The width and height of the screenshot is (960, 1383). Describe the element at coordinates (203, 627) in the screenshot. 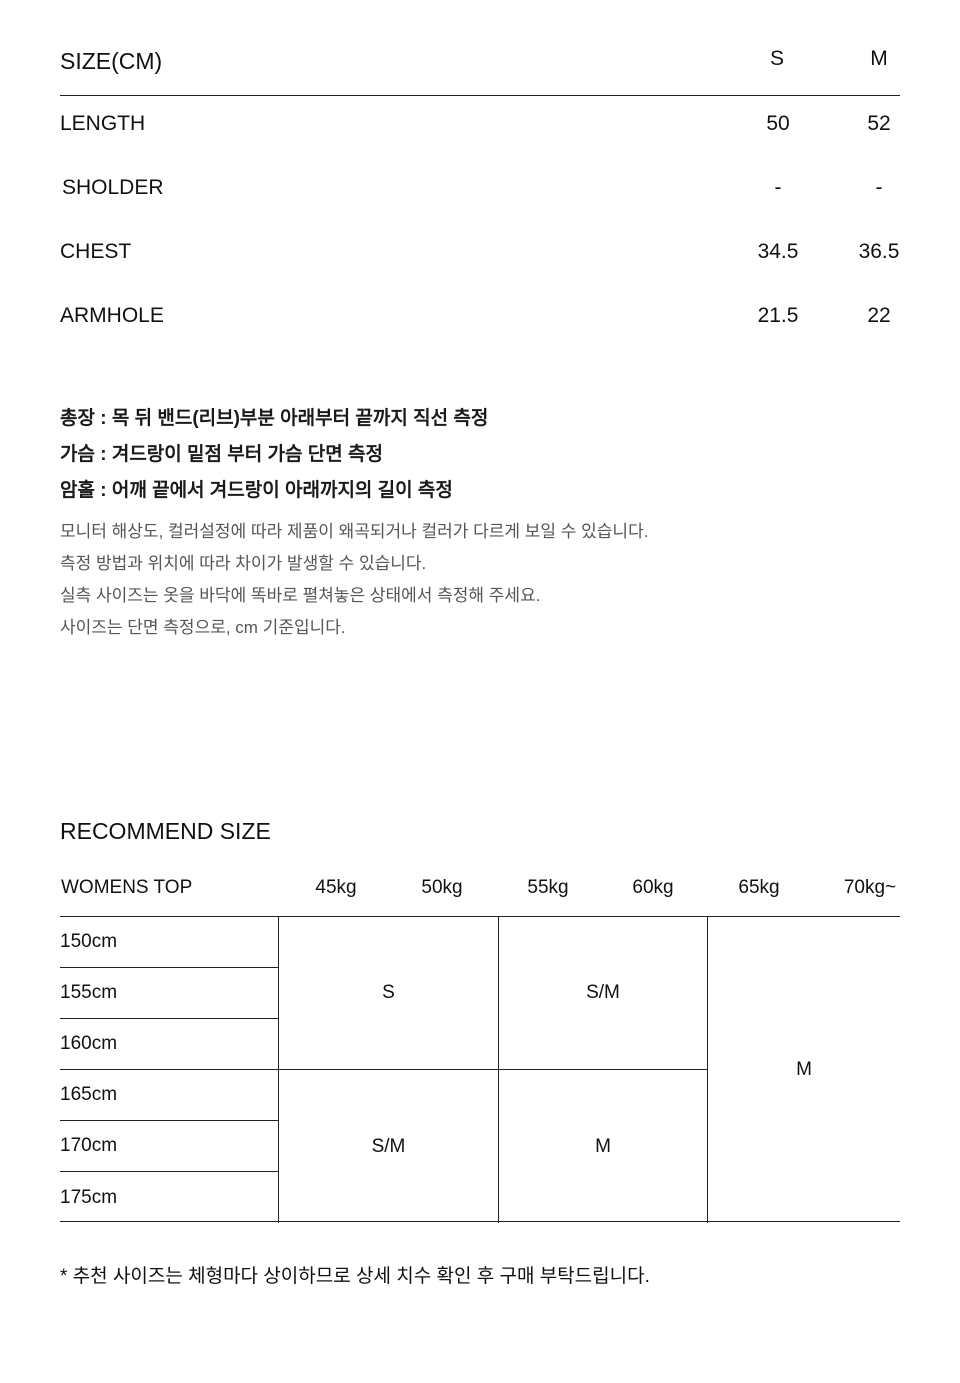

I see `note-unit: 사이즈는 단면 측정으로, cm 기준입니다.` at that location.